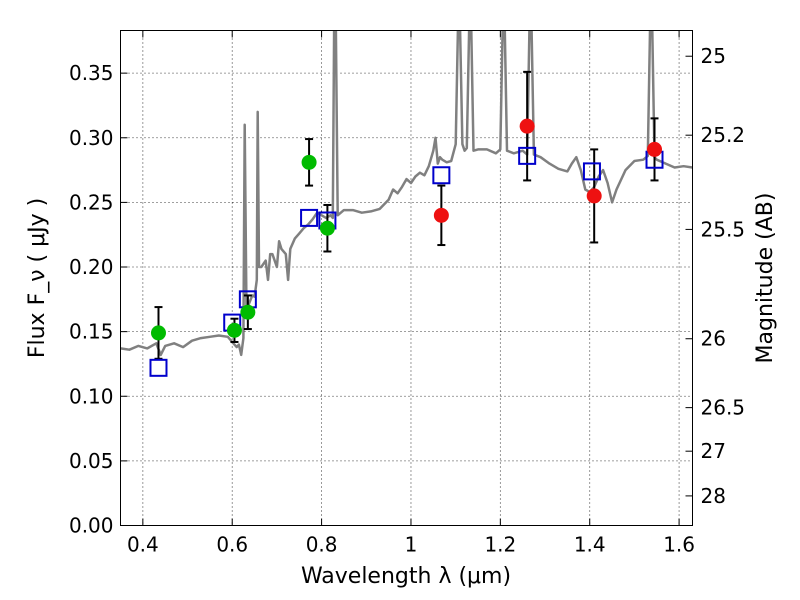 The height and width of the screenshot is (600, 800). What do you see at coordinates (765, 278) in the screenshot?
I see `right-axis-label: Magnitude (AB)` at bounding box center [765, 278].